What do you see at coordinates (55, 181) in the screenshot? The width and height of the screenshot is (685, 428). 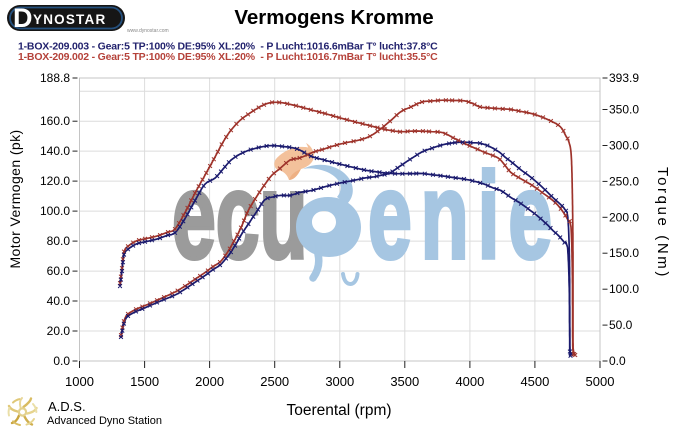 I see `svg-text: 120.0` at bounding box center [55, 181].